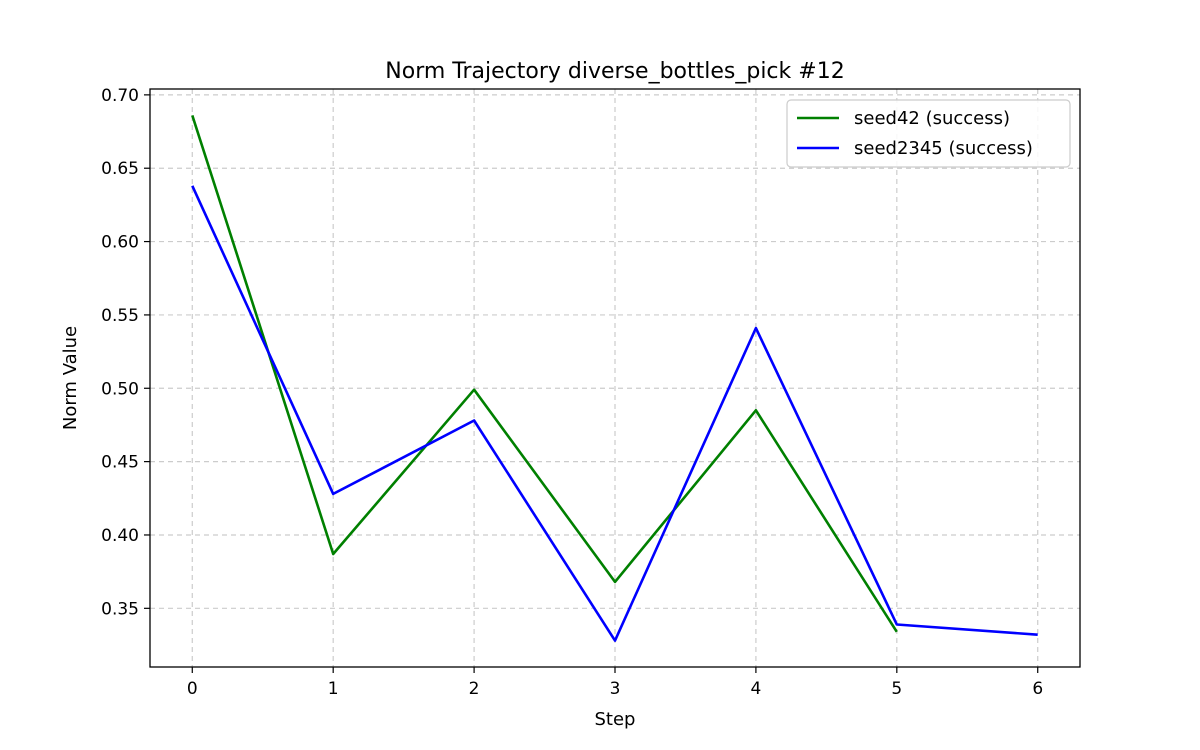 The image size is (1200, 750). Describe the element at coordinates (120, 243) in the screenshot. I see `y-tick-label: 0.60` at that location.